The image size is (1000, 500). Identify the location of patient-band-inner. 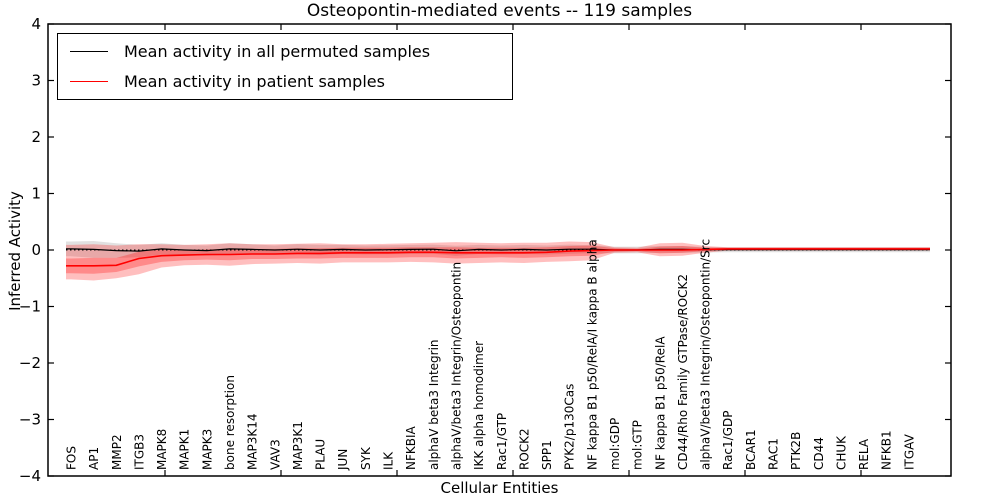
(498, 259).